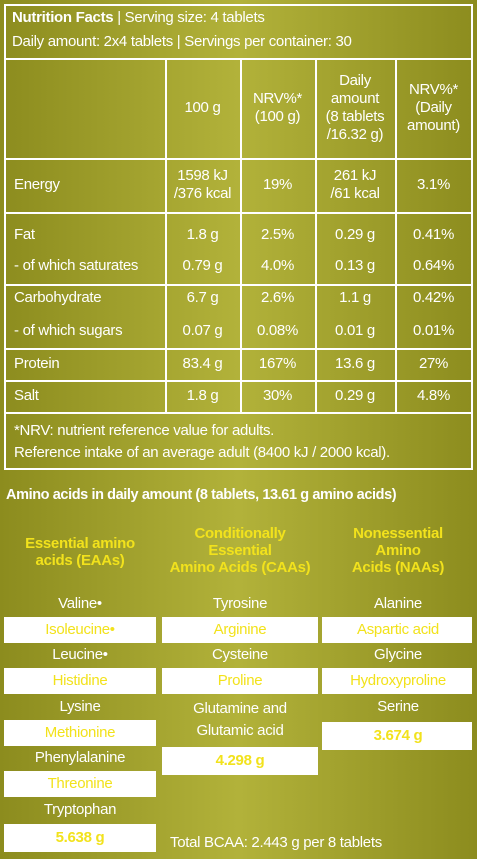 The image size is (477, 859). Describe the element at coordinates (277, 395) in the screenshot. I see `cell: 30%` at that location.